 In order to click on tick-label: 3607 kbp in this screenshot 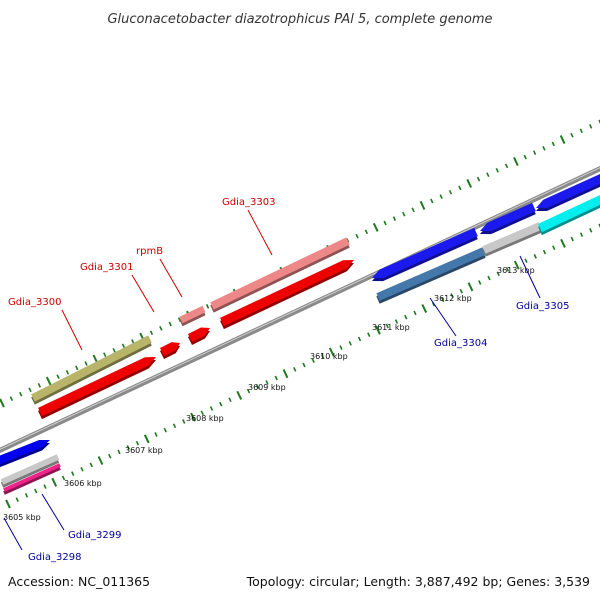, I will do `click(144, 450)`.